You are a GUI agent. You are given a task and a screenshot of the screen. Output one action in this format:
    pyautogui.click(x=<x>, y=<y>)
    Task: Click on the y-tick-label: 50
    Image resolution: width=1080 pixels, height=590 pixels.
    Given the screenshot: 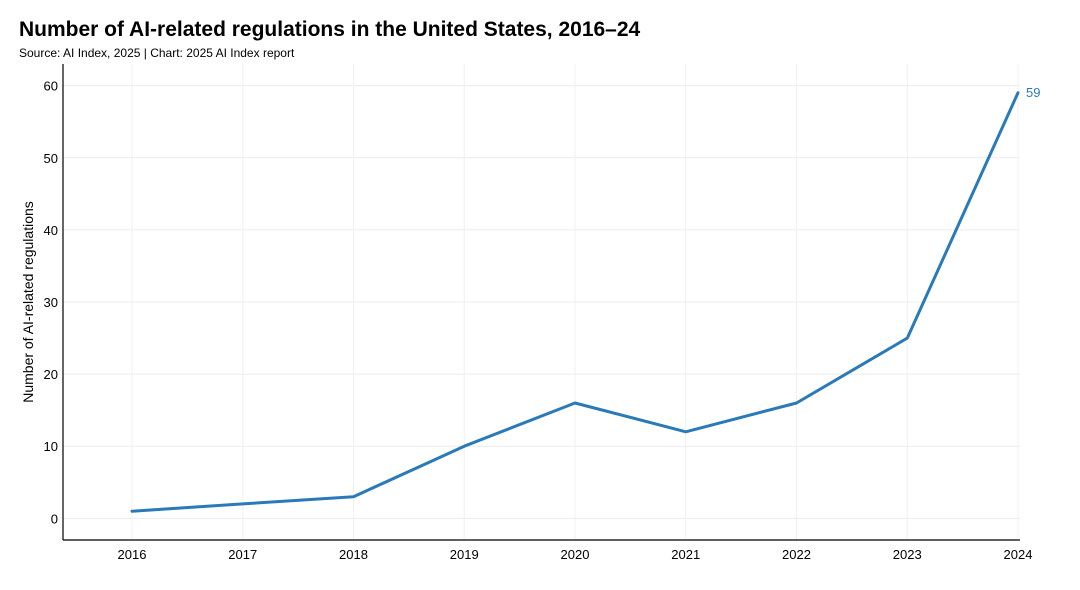 What is the action you would take?
    pyautogui.click(x=51, y=158)
    